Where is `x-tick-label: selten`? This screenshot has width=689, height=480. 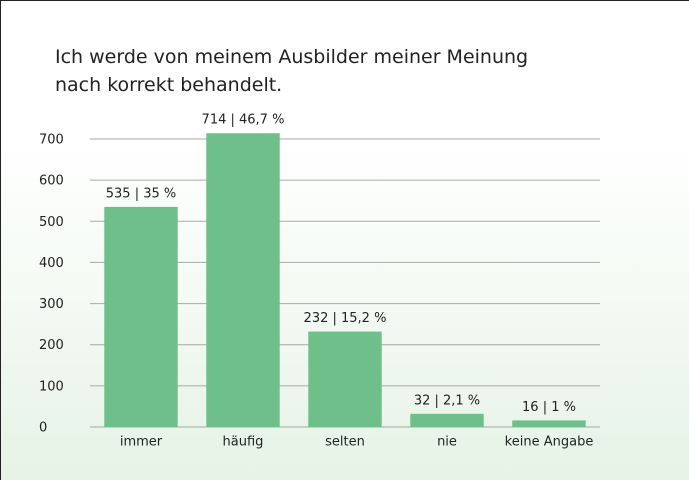 x-tick-label: selten is located at coordinates (345, 442).